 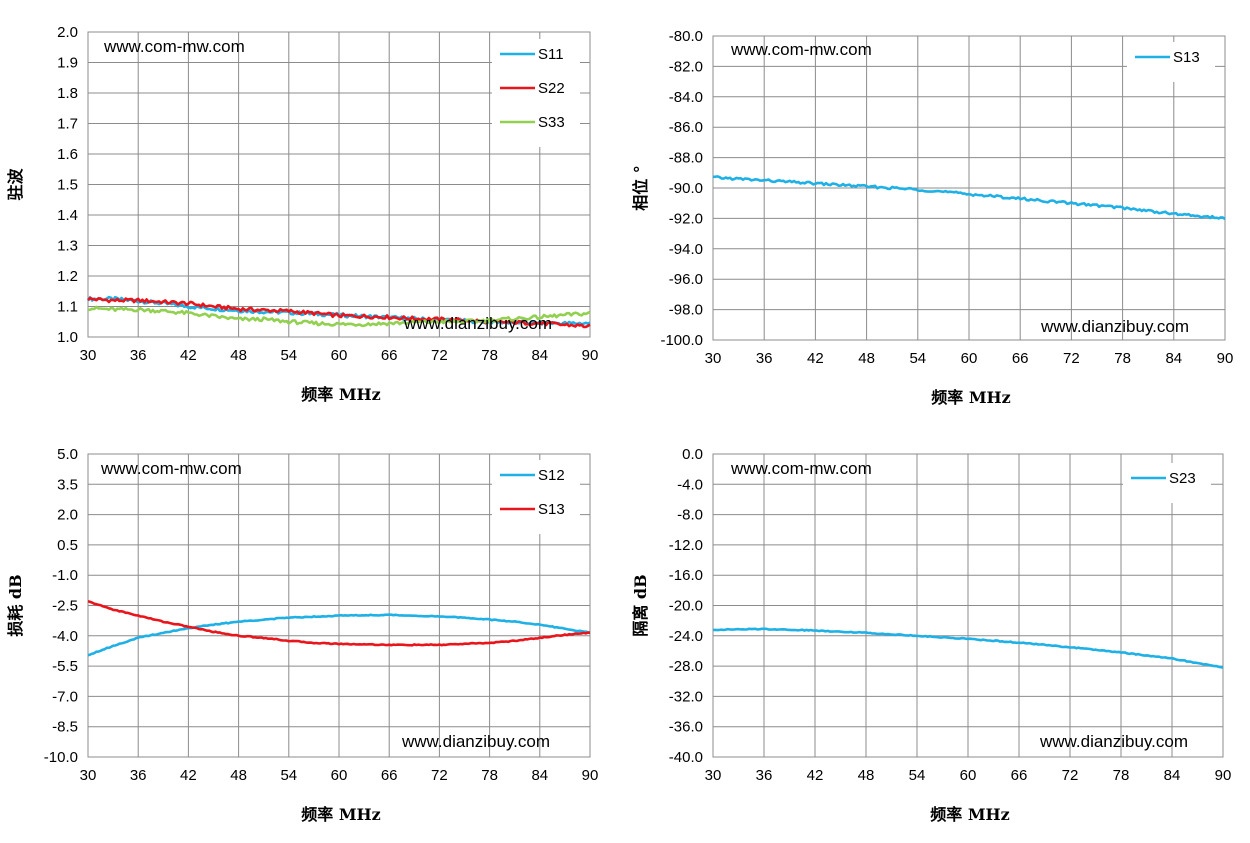 What do you see at coordinates (339, 775) in the screenshot?
I see `chart2-x-tick-label: 60` at bounding box center [339, 775].